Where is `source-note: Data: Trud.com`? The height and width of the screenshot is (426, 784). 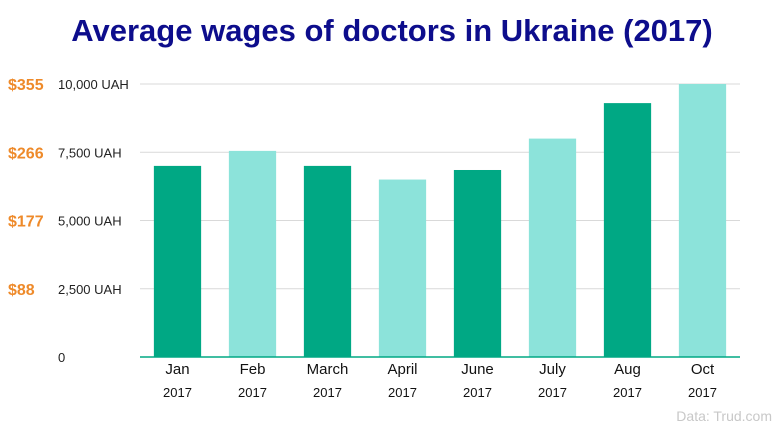
source-note: Data: Trud.com is located at coordinates (724, 416).